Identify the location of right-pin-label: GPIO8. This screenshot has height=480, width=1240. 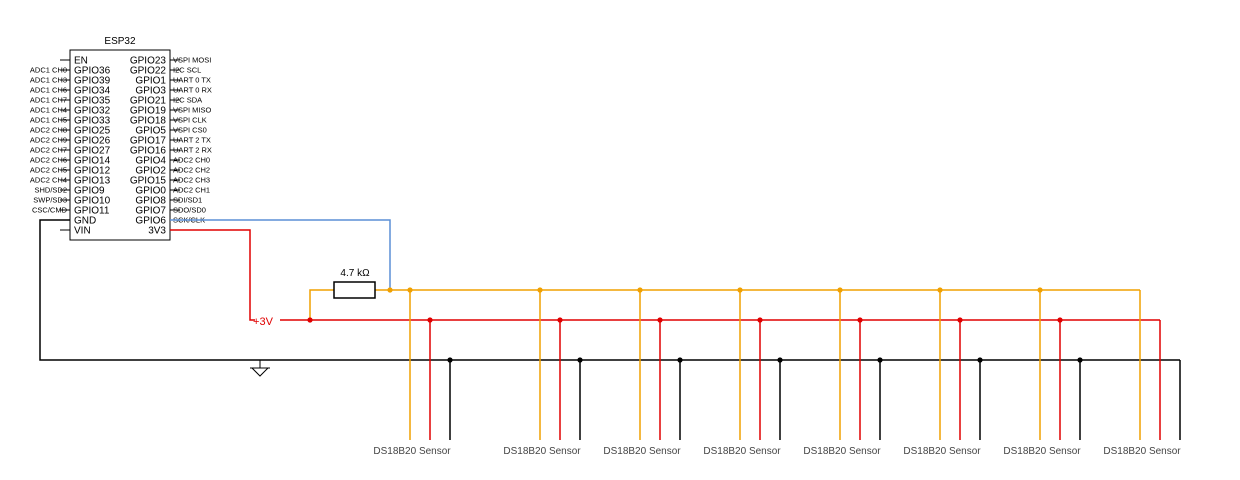
(150, 201).